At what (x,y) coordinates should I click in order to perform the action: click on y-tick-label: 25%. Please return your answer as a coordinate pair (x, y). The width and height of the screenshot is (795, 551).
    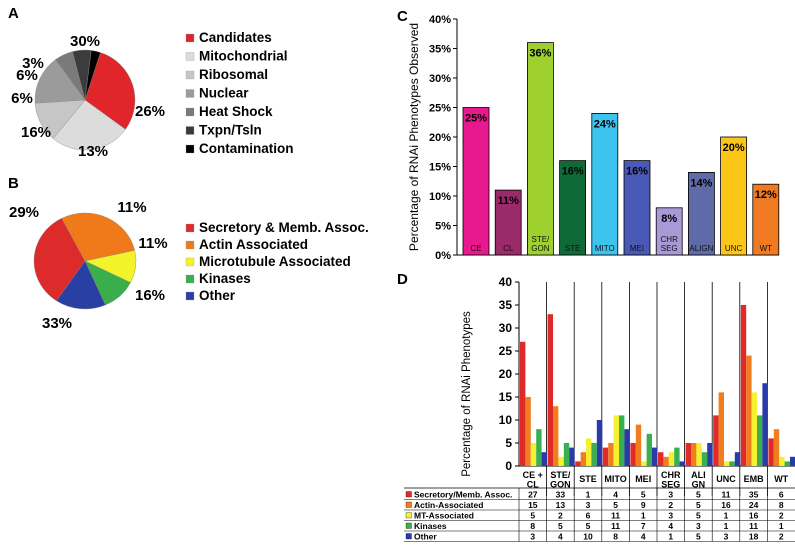
    Looking at the image, I should click on (440, 109).